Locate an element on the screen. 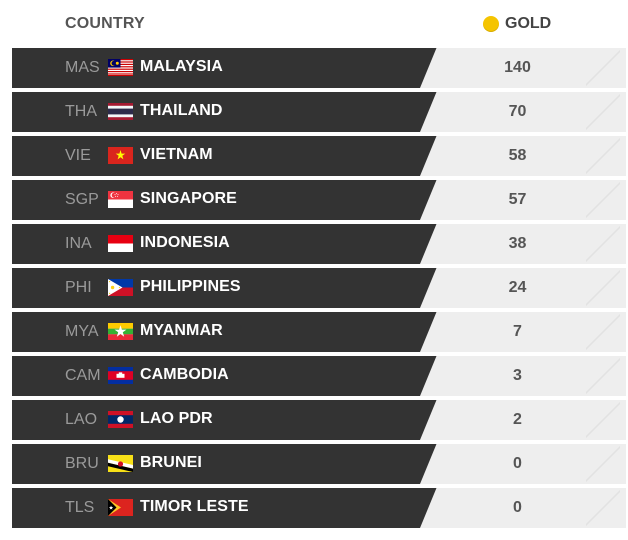 Image resolution: width=628 pixels, height=540 pixels. table-row: CAM CAMBODIA 3 is located at coordinates (314, 376).